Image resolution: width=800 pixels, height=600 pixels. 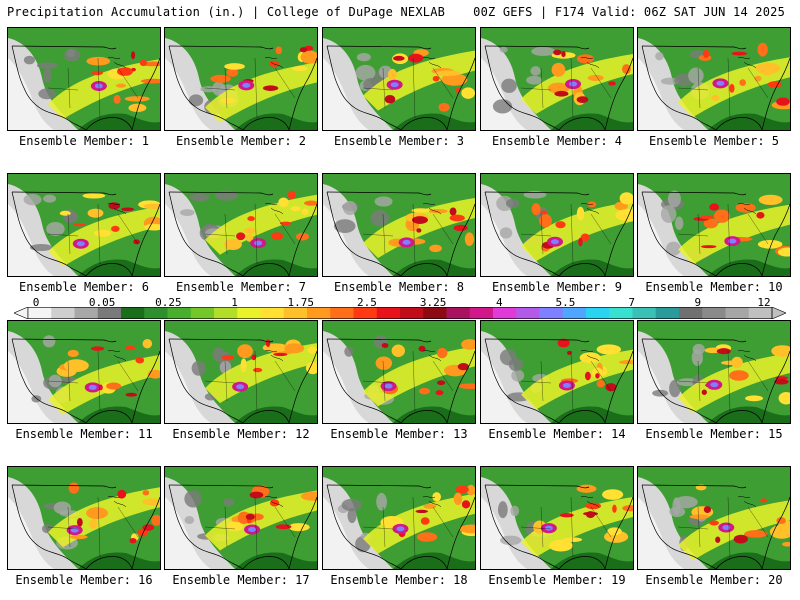 I want to click on ensemble-member-label: Ensemble Member: 17, so click(x=241, y=580).